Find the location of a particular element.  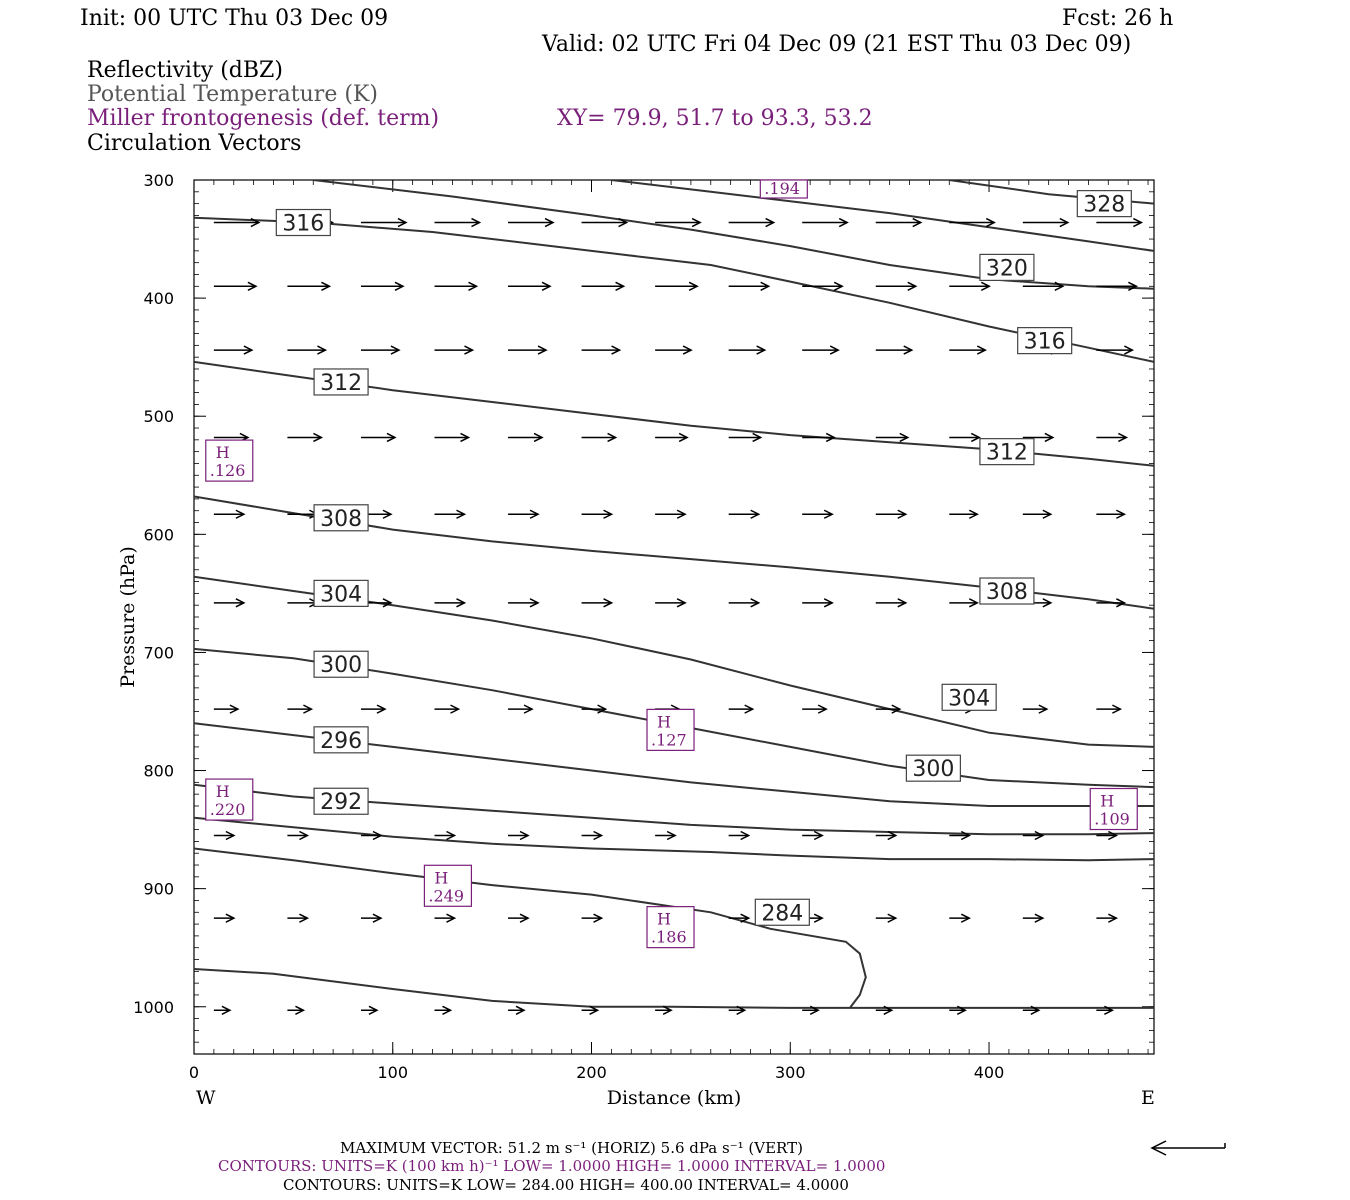

high-box is located at coordinates (1113, 809).